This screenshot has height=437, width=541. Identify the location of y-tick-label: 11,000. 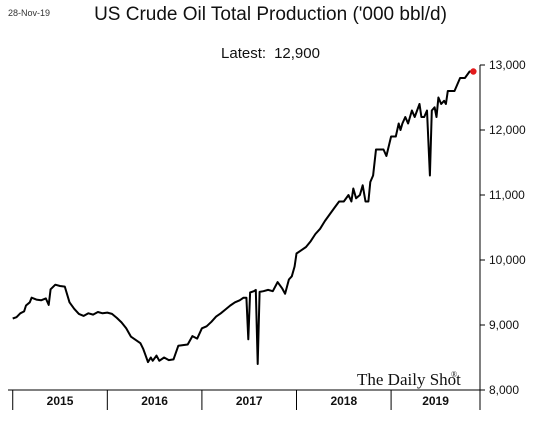
(507, 195).